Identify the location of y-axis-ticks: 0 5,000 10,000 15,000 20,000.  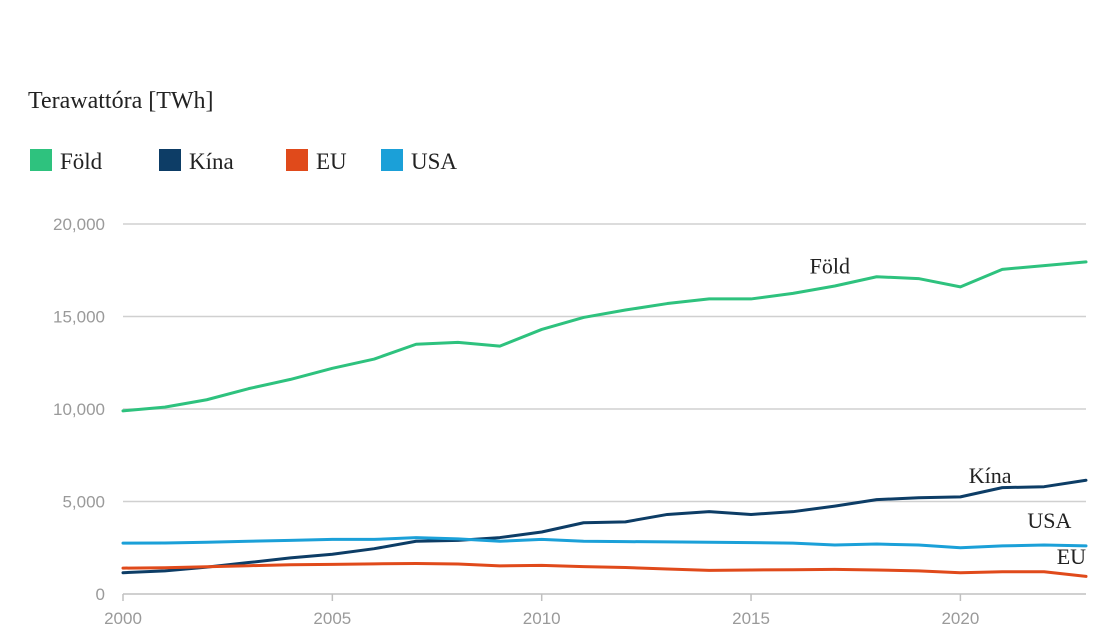
(79, 409).